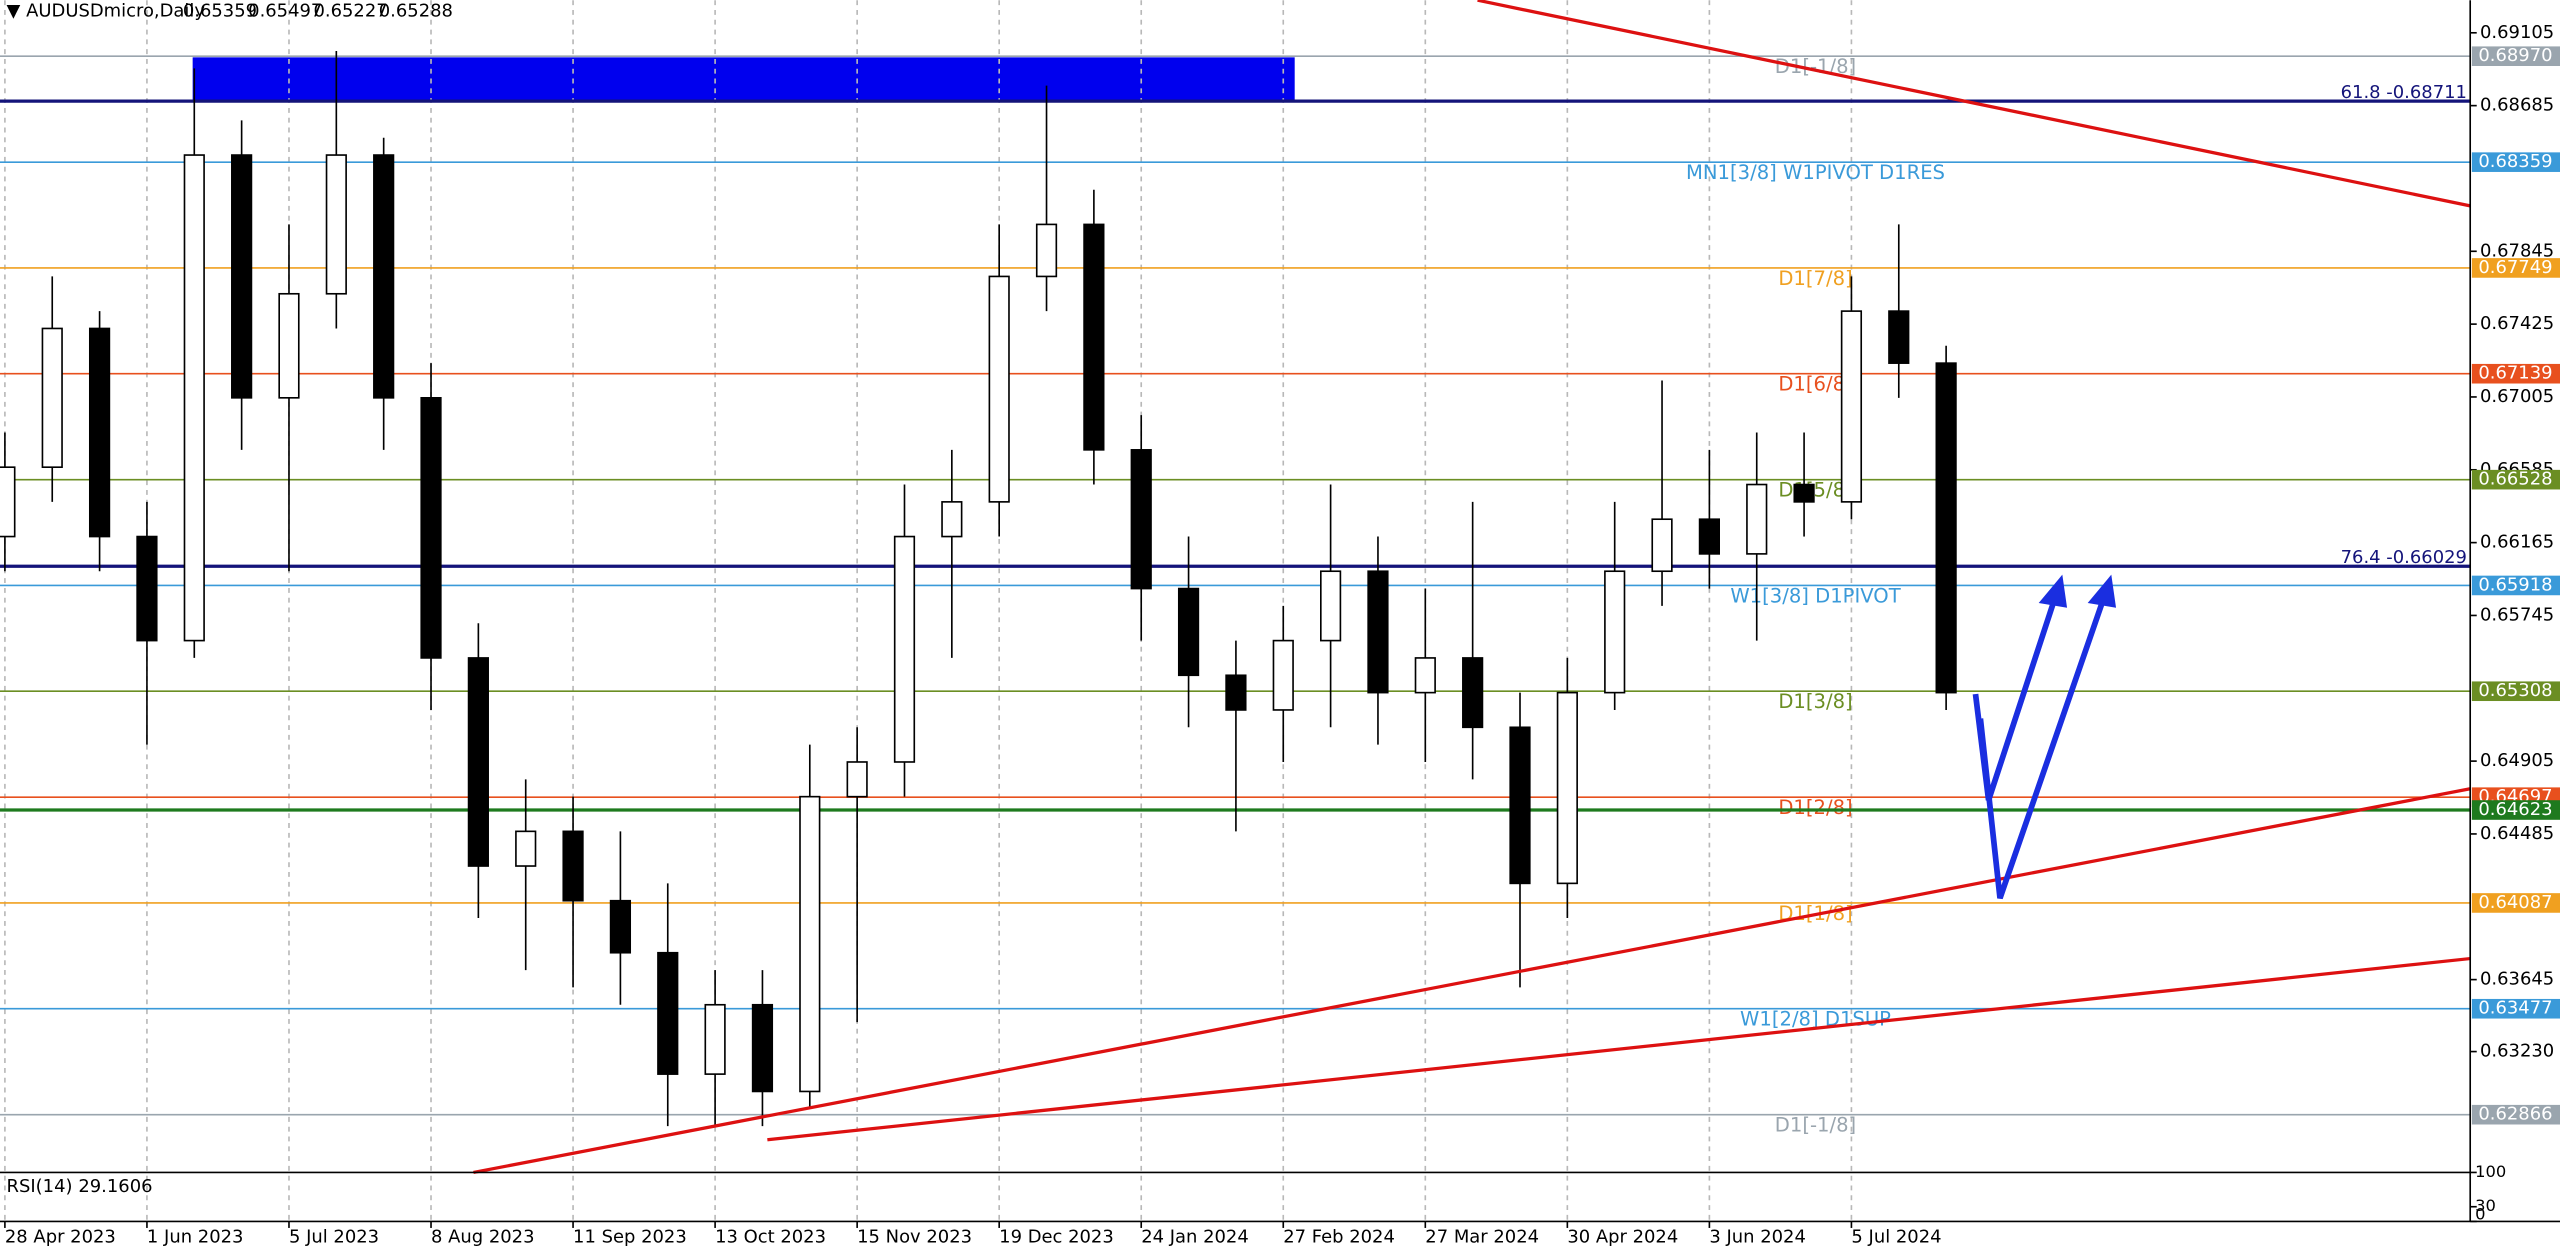 Image resolution: width=2560 pixels, height=1251 pixels. I want to click on price-label: 0.65308, so click(2515, 690).